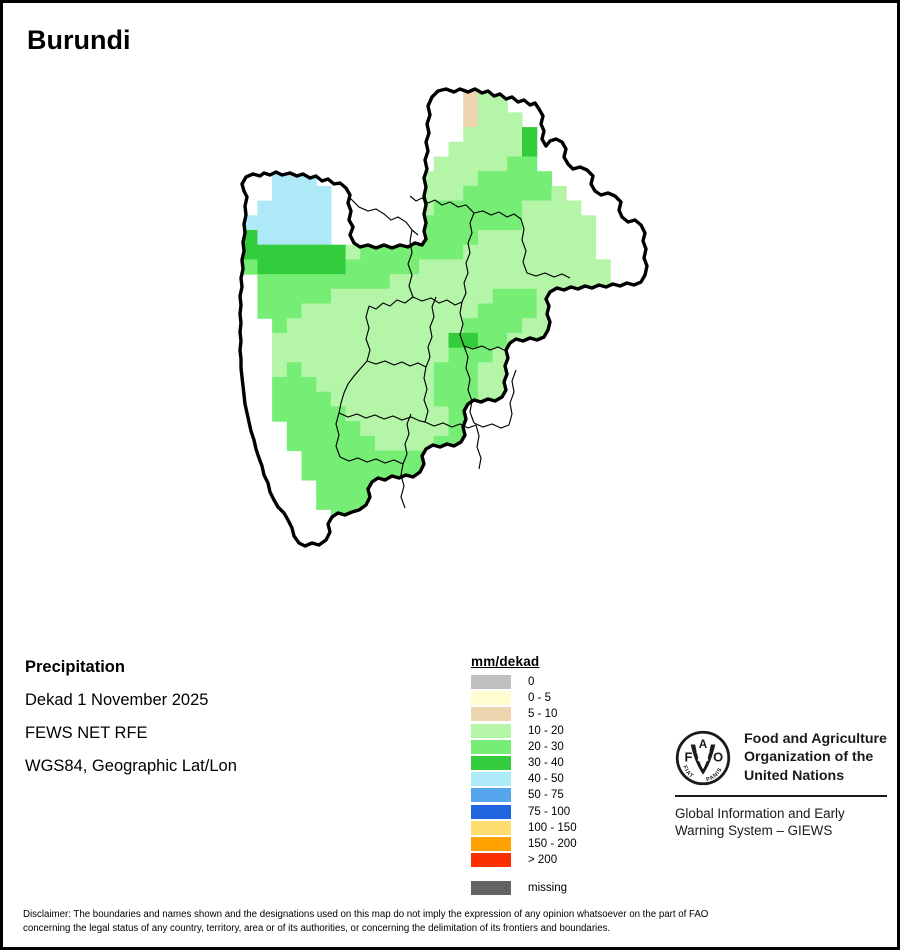 The image size is (900, 950). What do you see at coordinates (540, 698) in the screenshot?
I see `legend-label-1: 0 - 5` at bounding box center [540, 698].